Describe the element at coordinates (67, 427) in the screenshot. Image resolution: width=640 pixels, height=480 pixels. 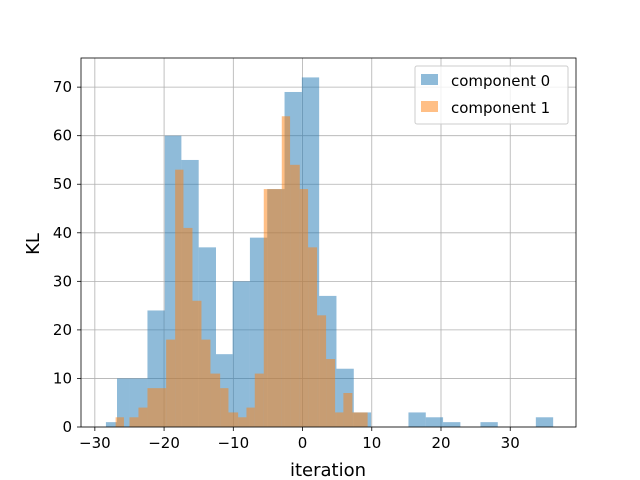
I see `y-tick-label: 0` at that location.